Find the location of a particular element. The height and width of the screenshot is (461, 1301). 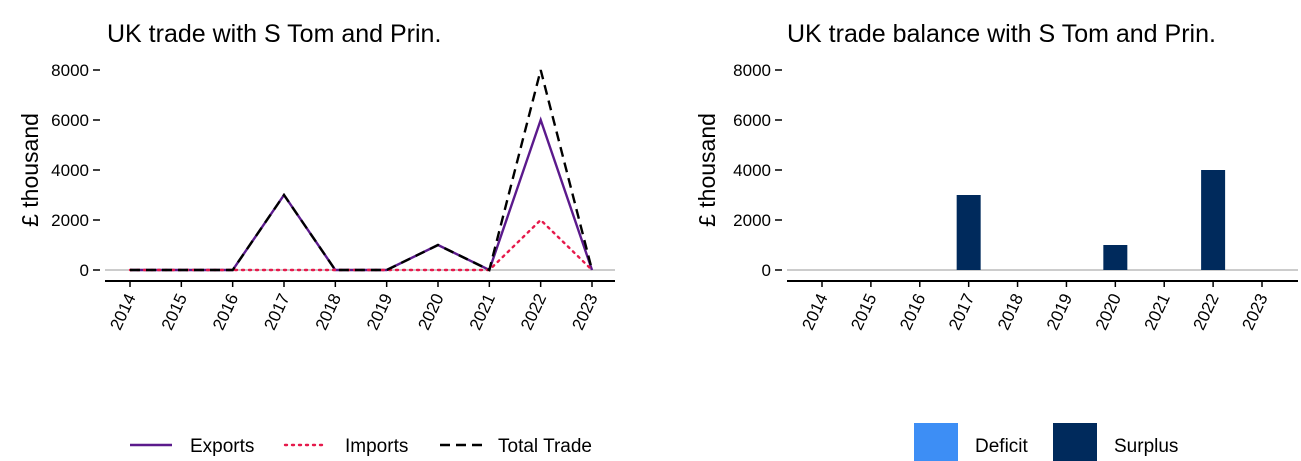

legend-label: Surplus is located at coordinates (1146, 446).